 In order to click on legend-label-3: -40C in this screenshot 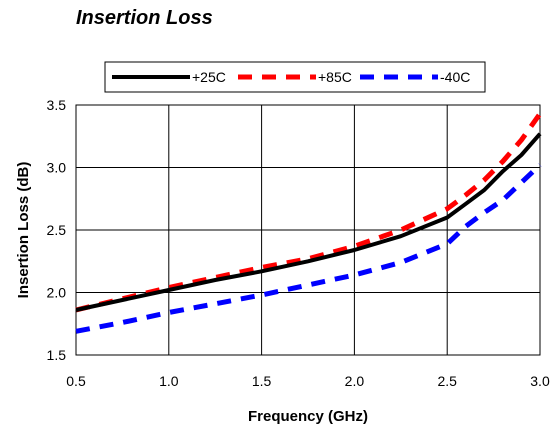, I will do `click(455, 77)`.